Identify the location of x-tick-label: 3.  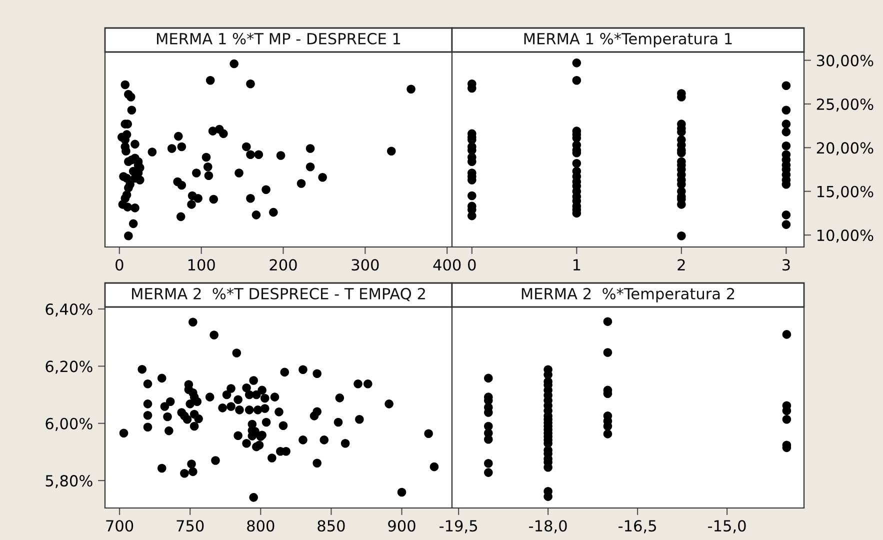
(786, 265).